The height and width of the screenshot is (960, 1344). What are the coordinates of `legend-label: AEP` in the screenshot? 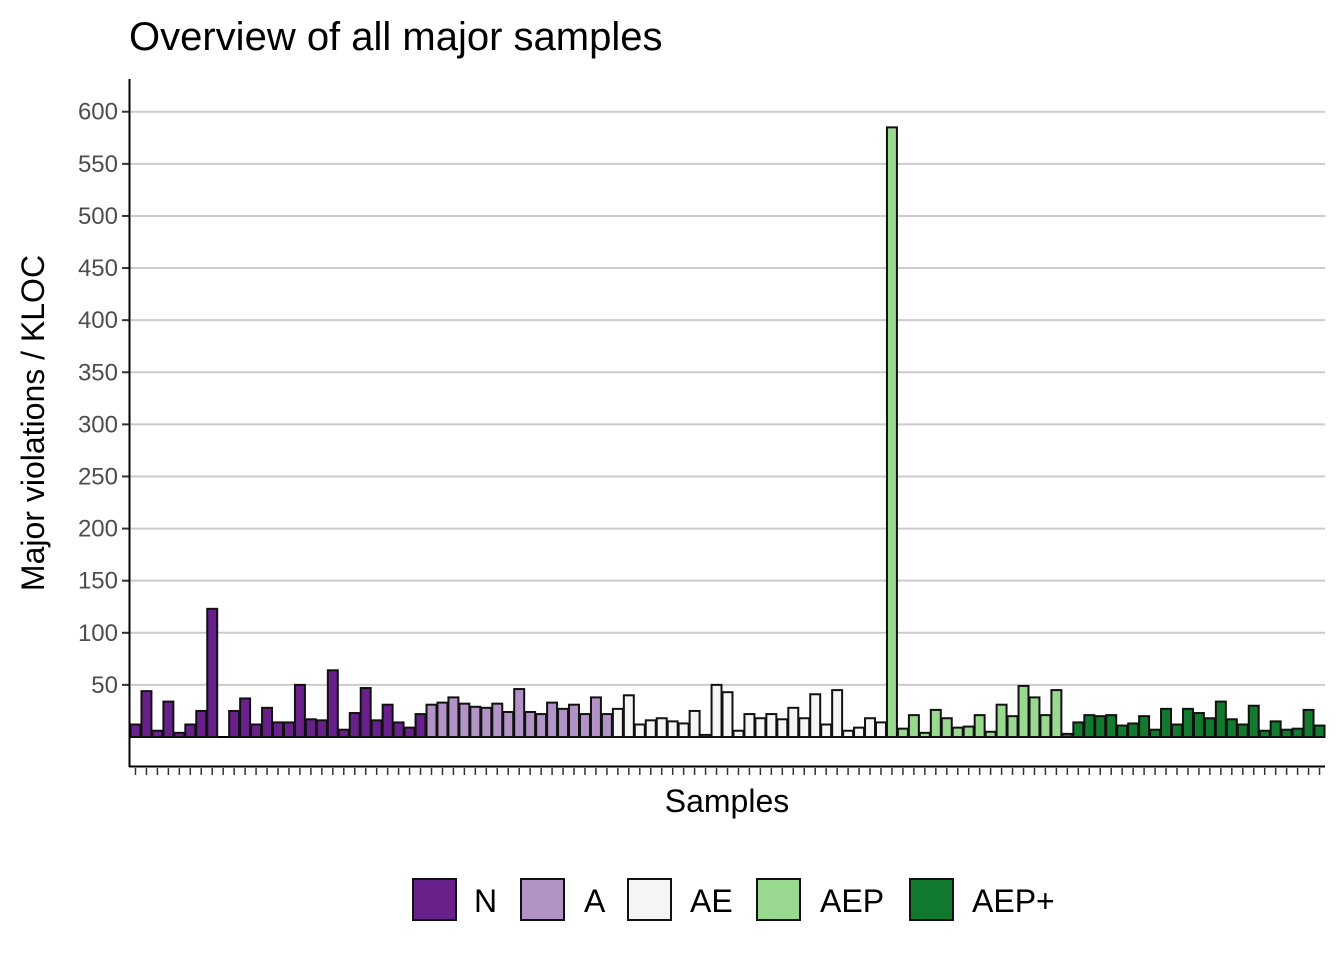 It's located at (852, 901).